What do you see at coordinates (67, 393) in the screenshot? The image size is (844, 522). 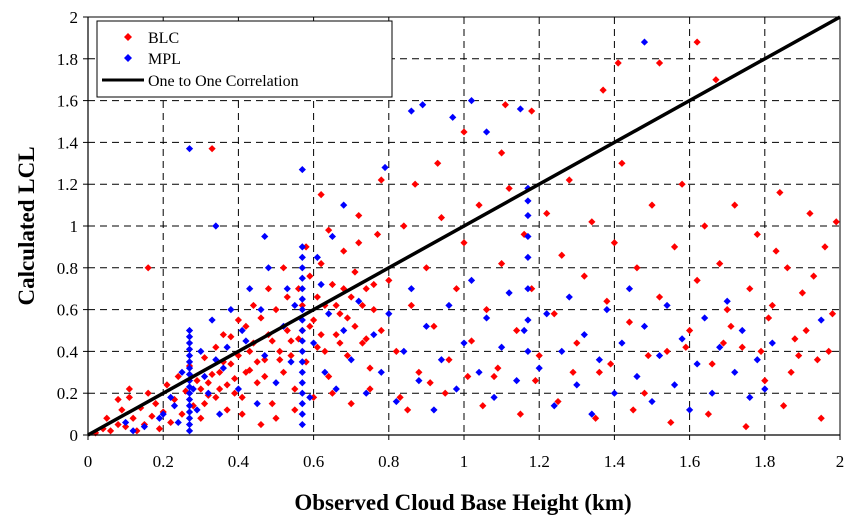 I see `y-tick-label: 0.2` at bounding box center [67, 393].